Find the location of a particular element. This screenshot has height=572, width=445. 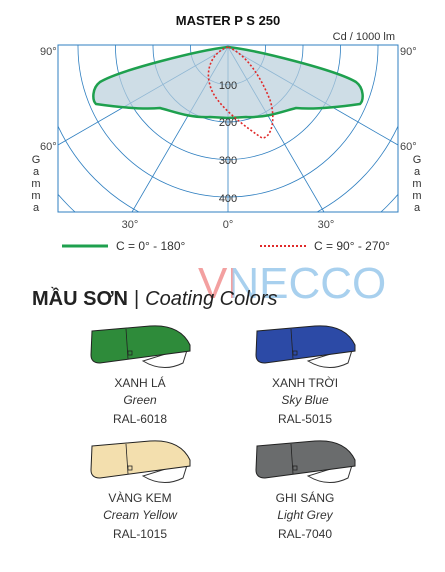

legend: C = 0° - 180° C = 90° - 270° is located at coordinates (226, 246).